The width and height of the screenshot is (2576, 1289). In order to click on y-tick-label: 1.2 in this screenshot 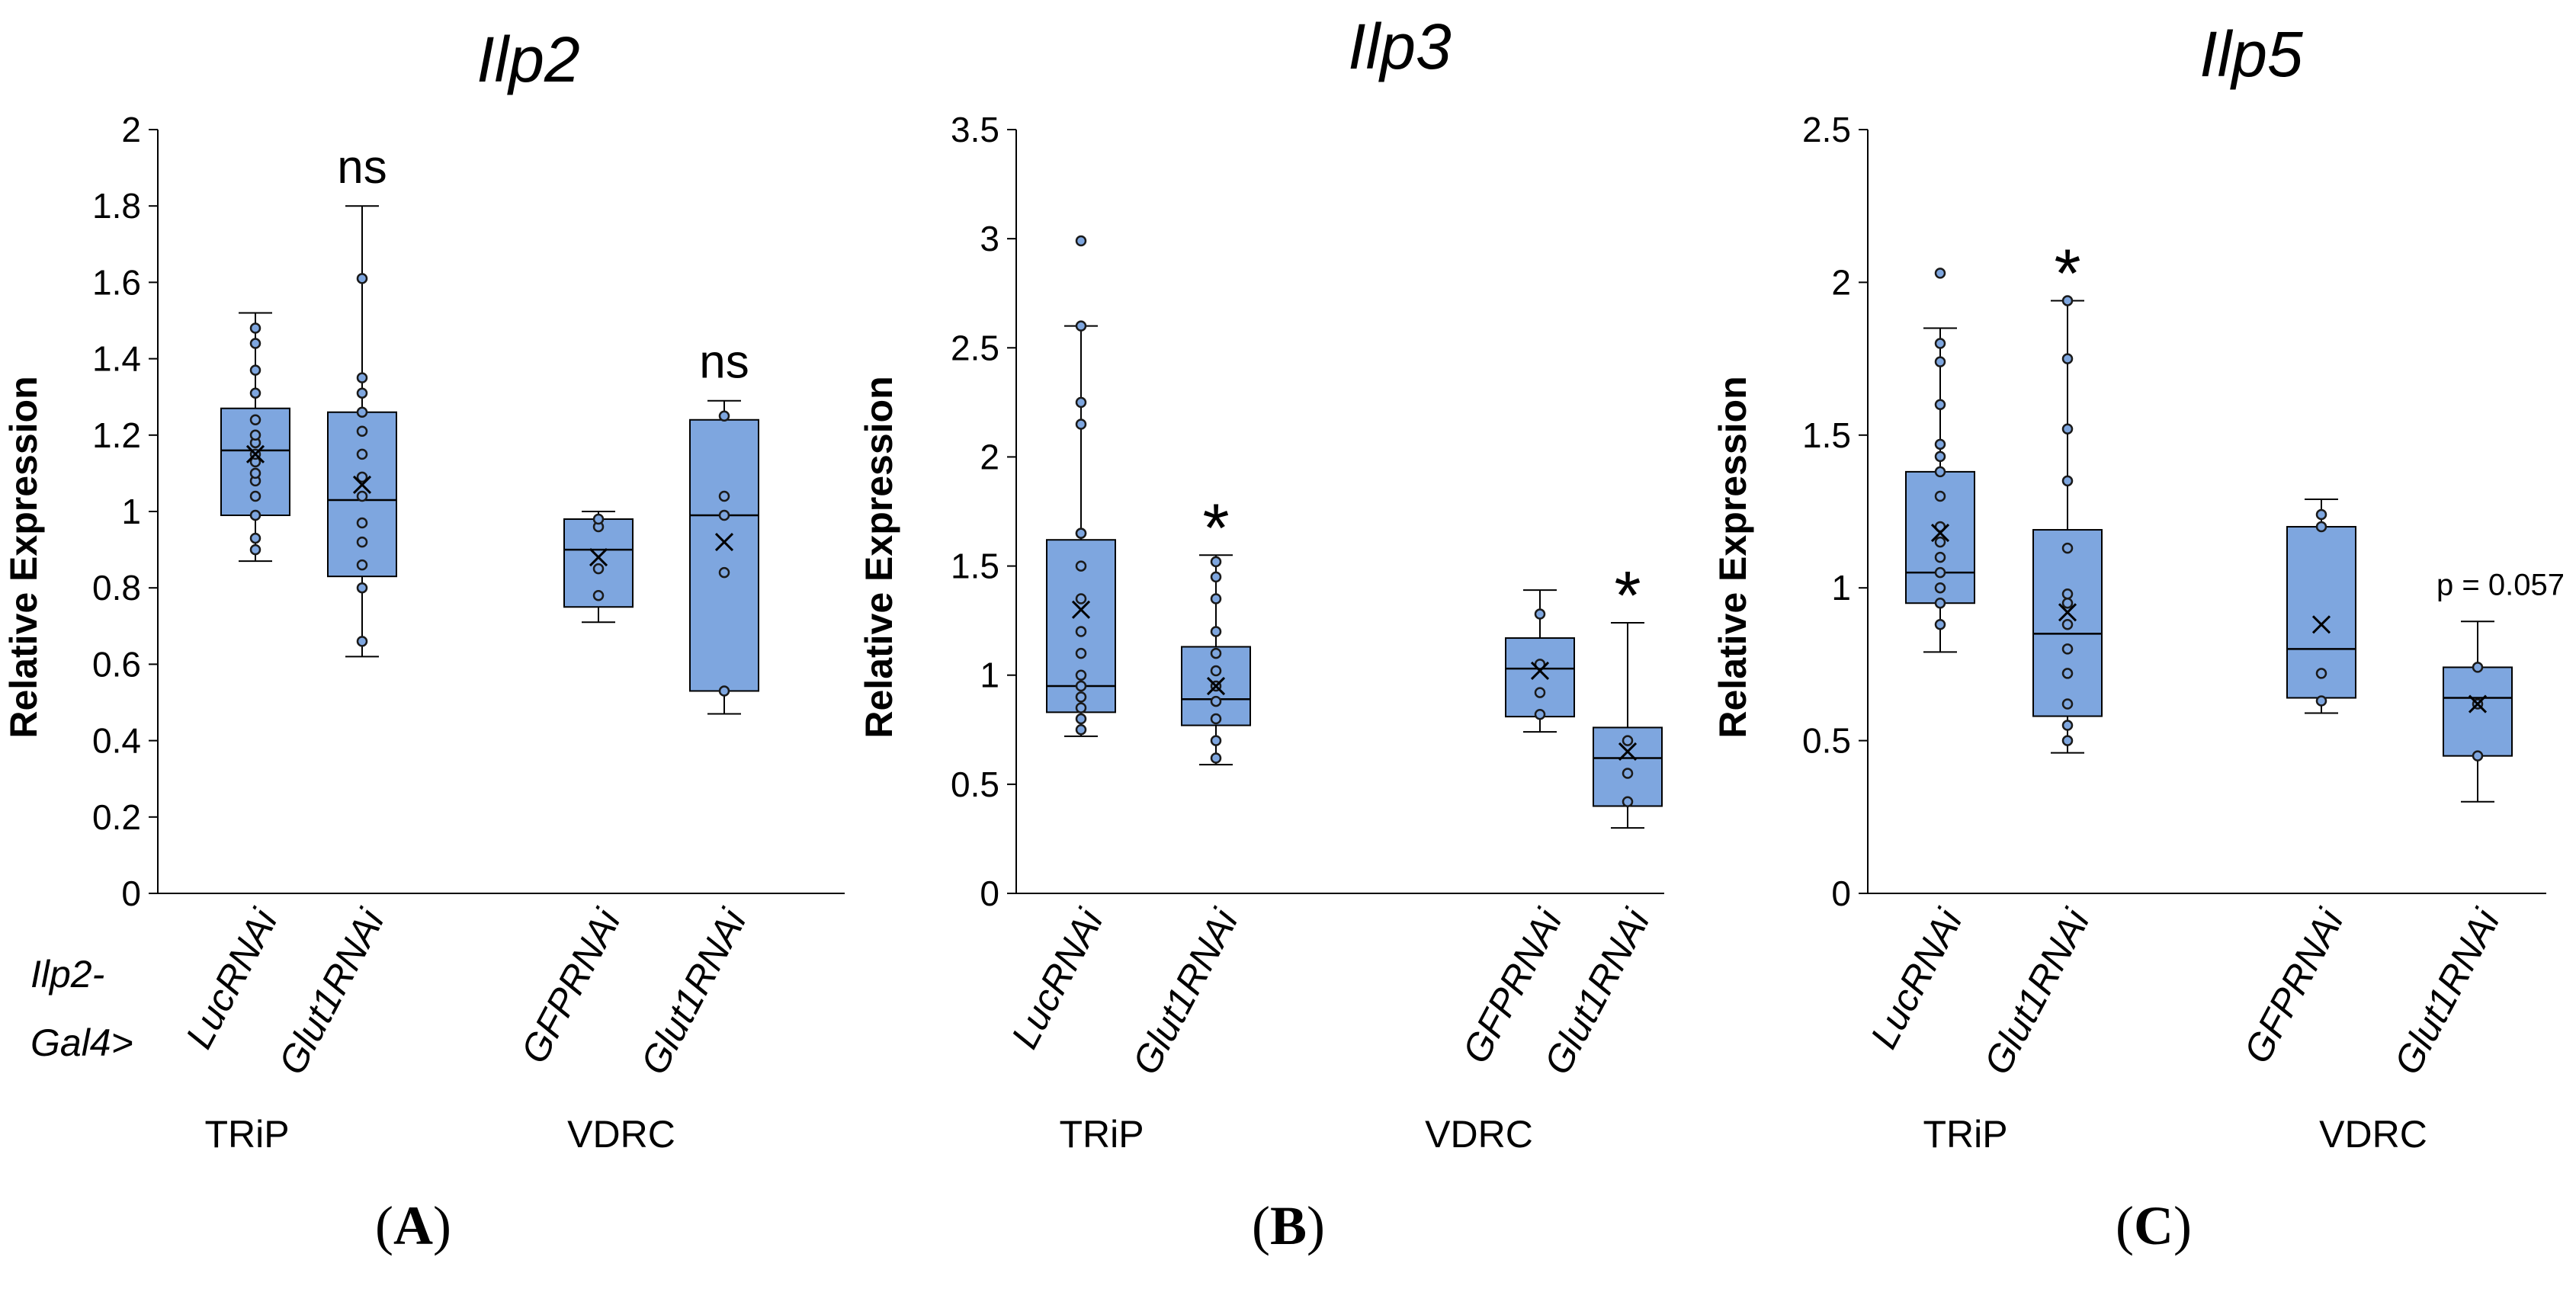, I will do `click(116, 435)`.